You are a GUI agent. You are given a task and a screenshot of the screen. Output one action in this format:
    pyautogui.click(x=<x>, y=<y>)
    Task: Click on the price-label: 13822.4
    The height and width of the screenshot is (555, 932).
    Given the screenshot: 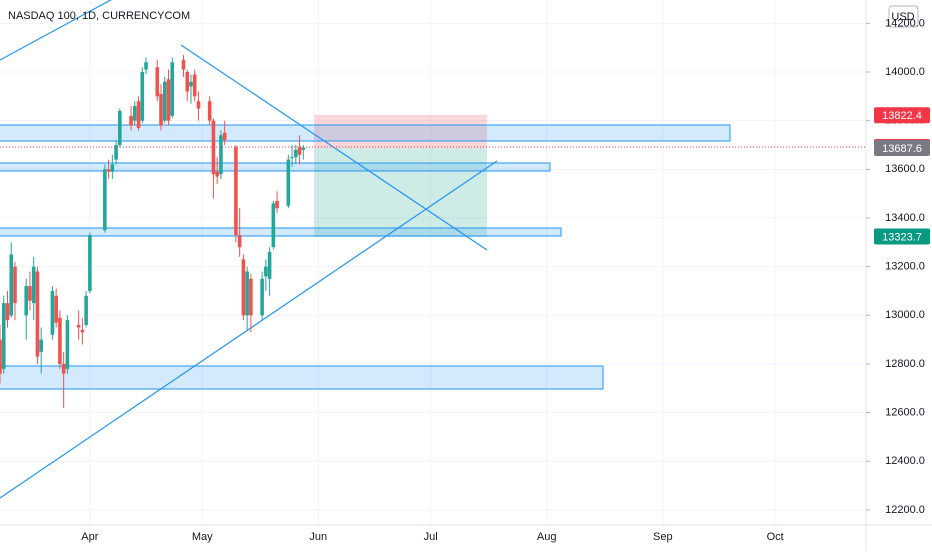 What is the action you would take?
    pyautogui.click(x=902, y=116)
    